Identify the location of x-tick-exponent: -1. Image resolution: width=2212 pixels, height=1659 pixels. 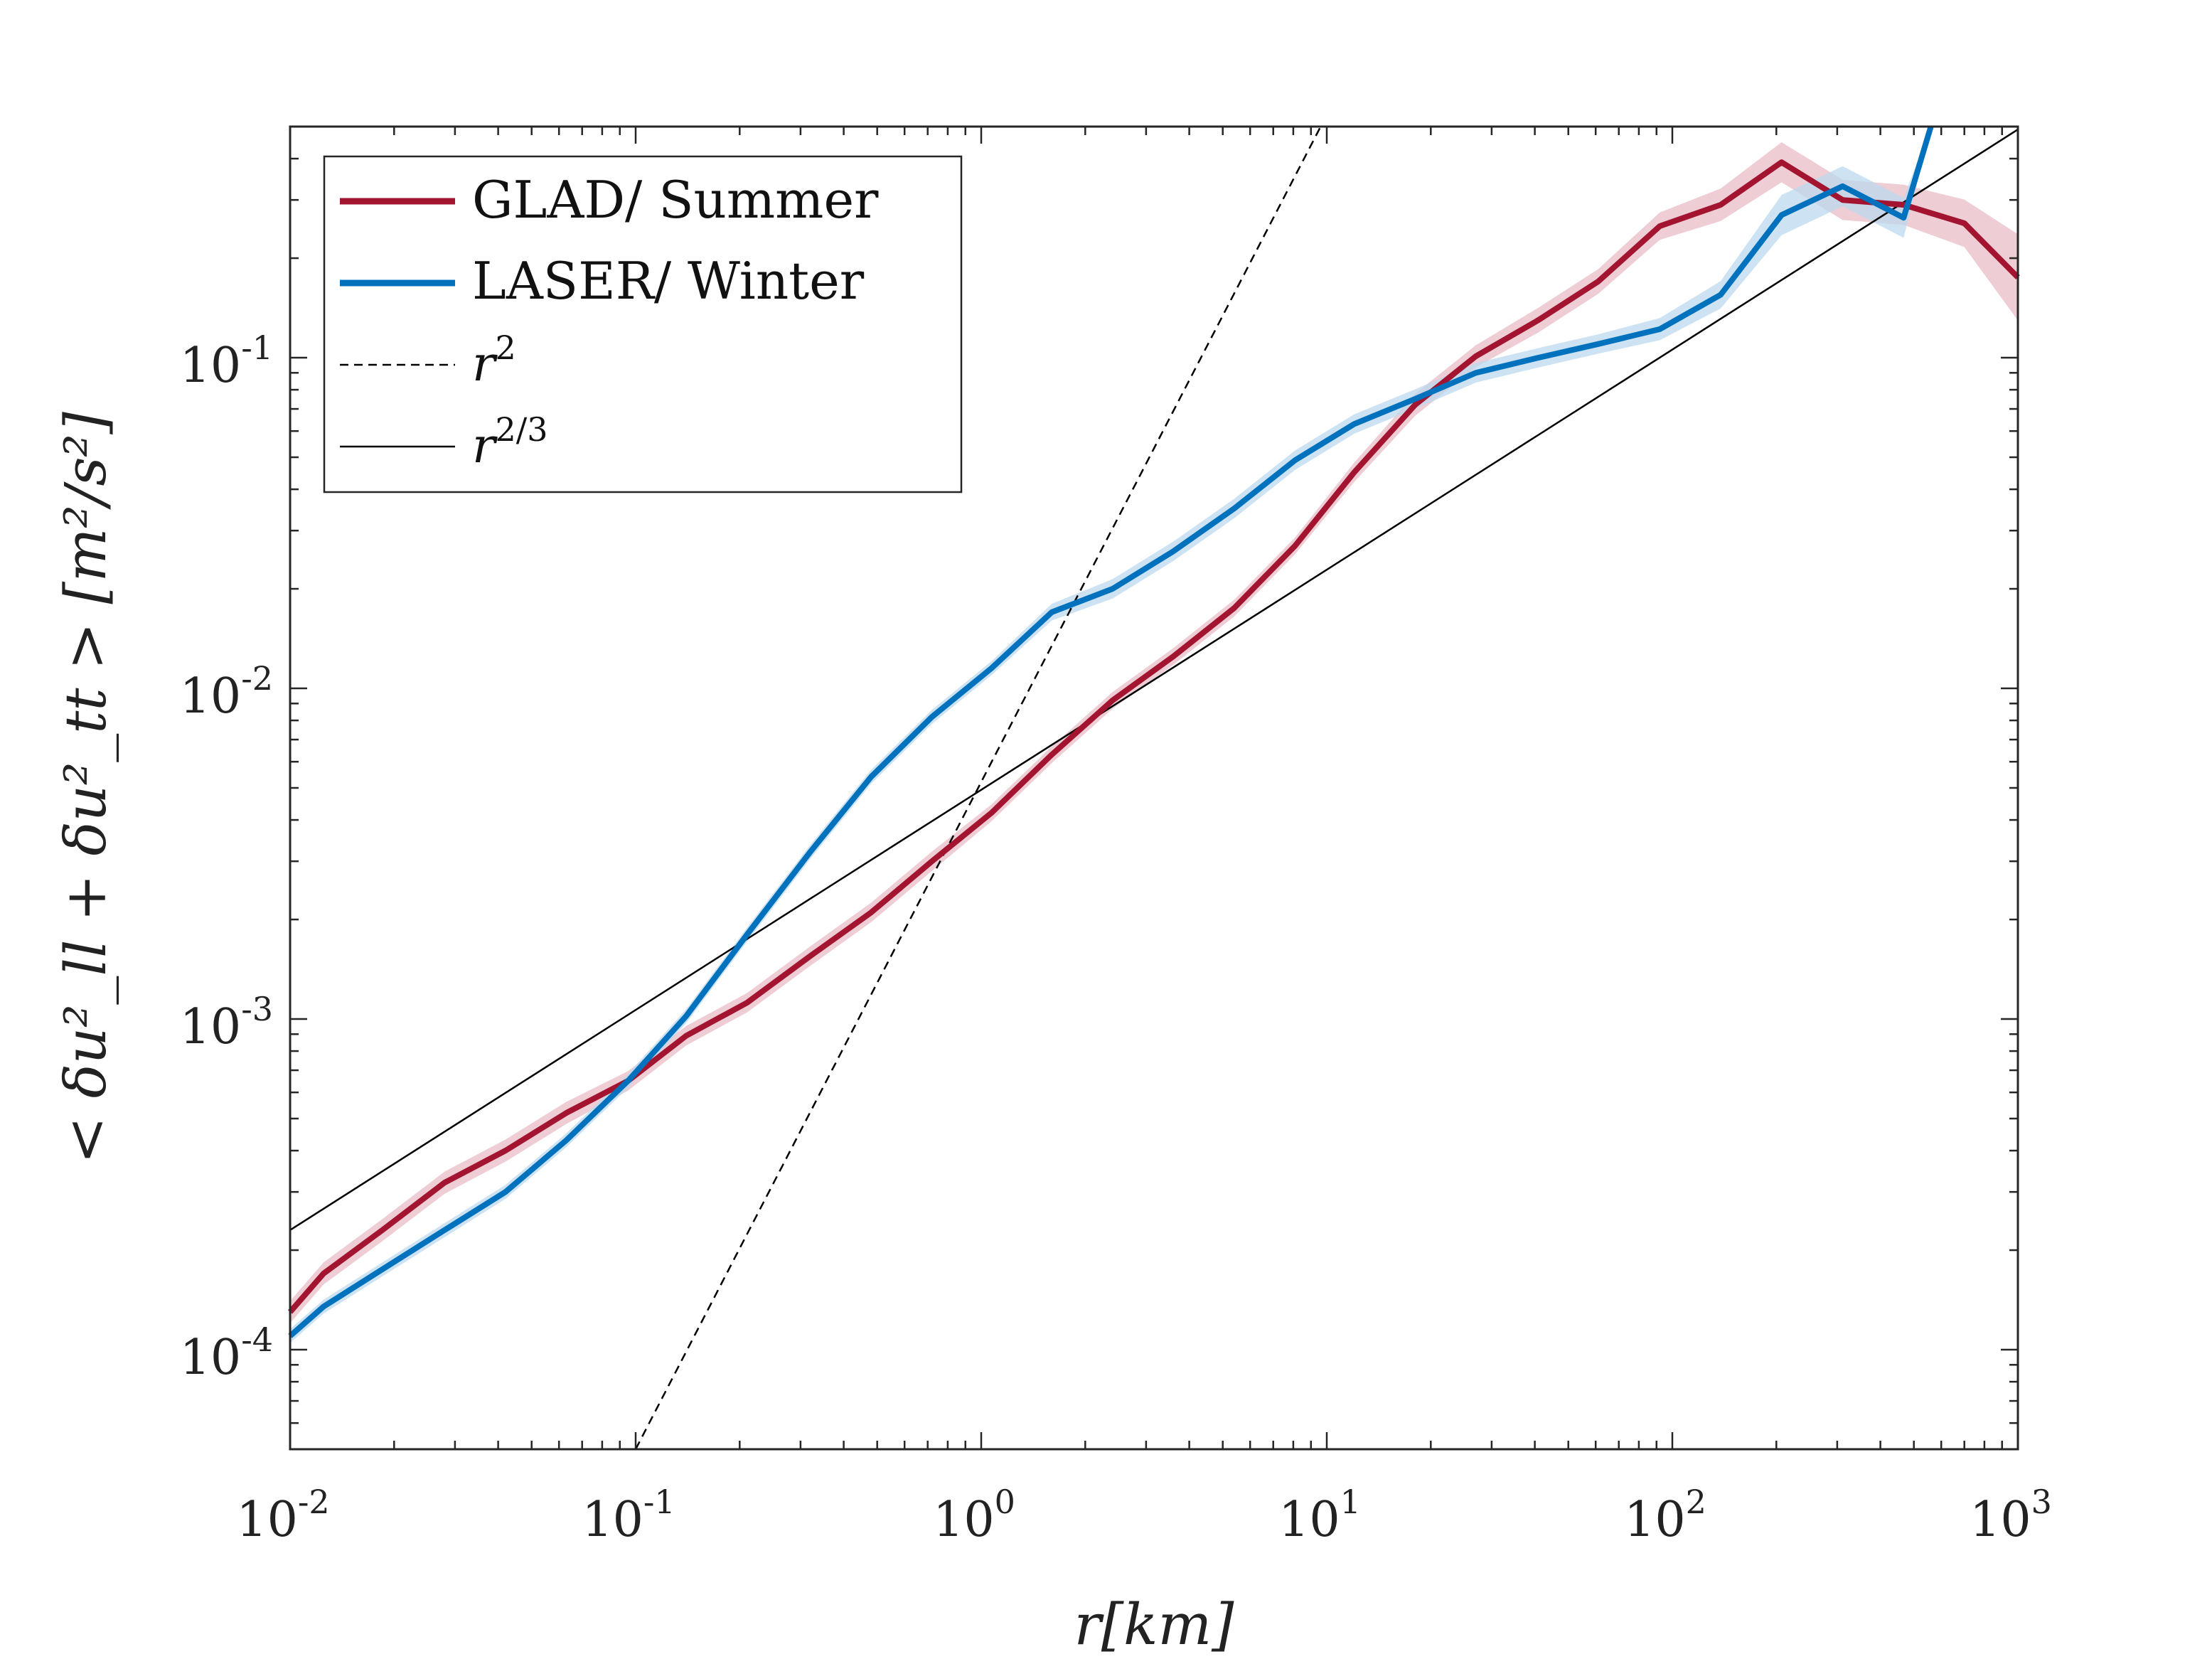
(659, 1502).